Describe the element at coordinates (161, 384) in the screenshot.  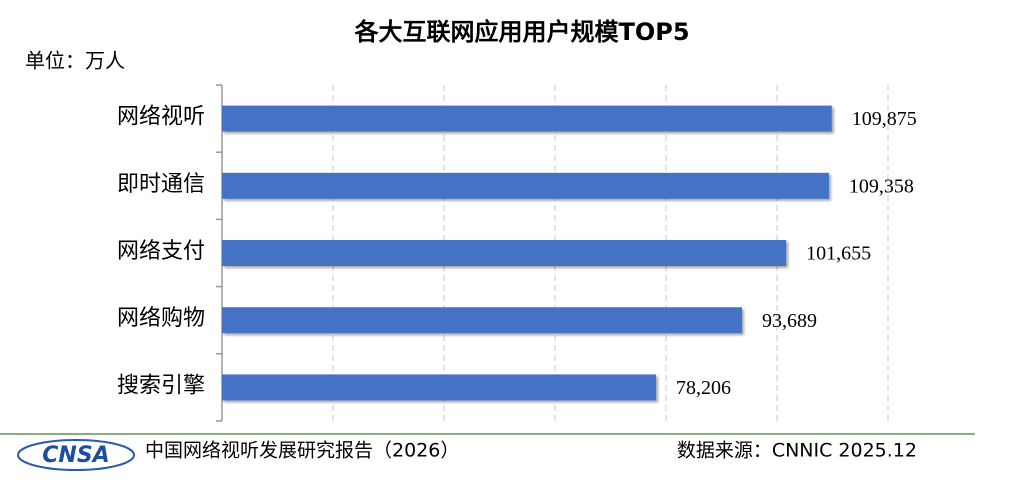
I see `y-tick-label: 搜索引擎` at that location.